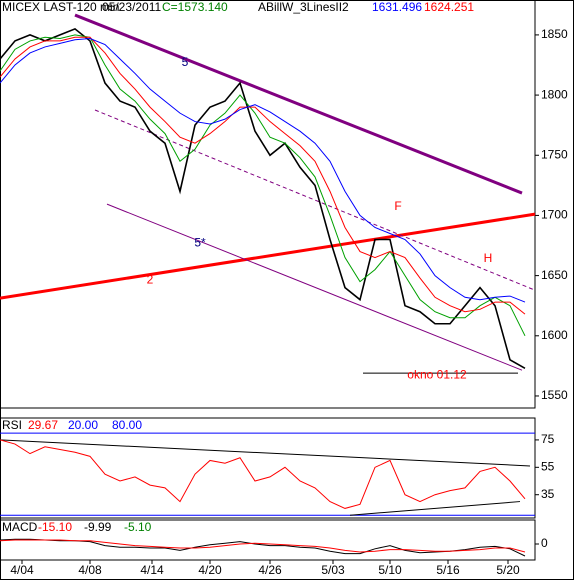 The image size is (574, 580). What do you see at coordinates (210, 570) in the screenshot?
I see `x-tick-label: 4/20` at bounding box center [210, 570].